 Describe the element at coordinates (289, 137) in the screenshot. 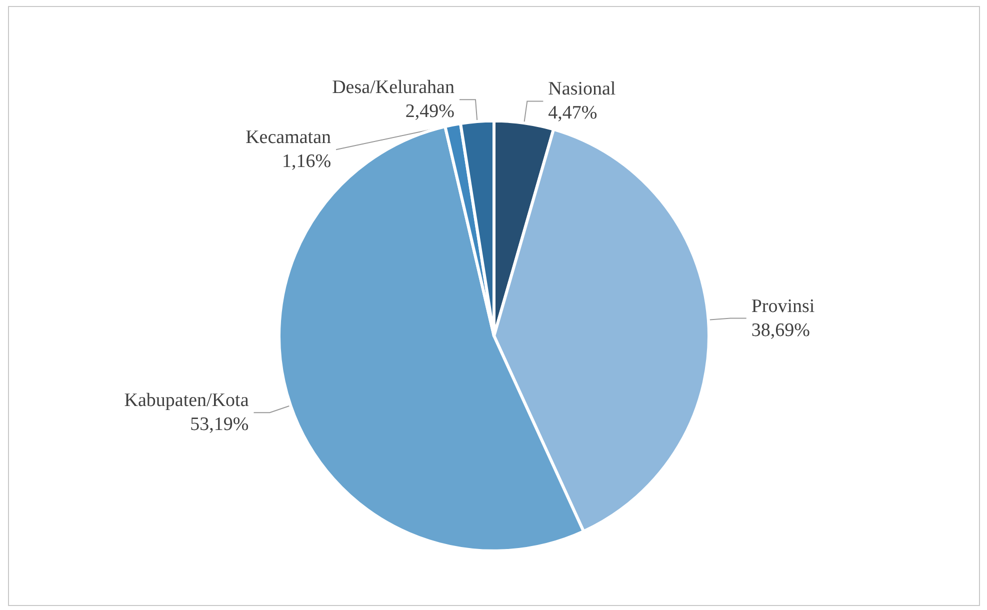

I see `slice-label: Kecamatan` at that location.